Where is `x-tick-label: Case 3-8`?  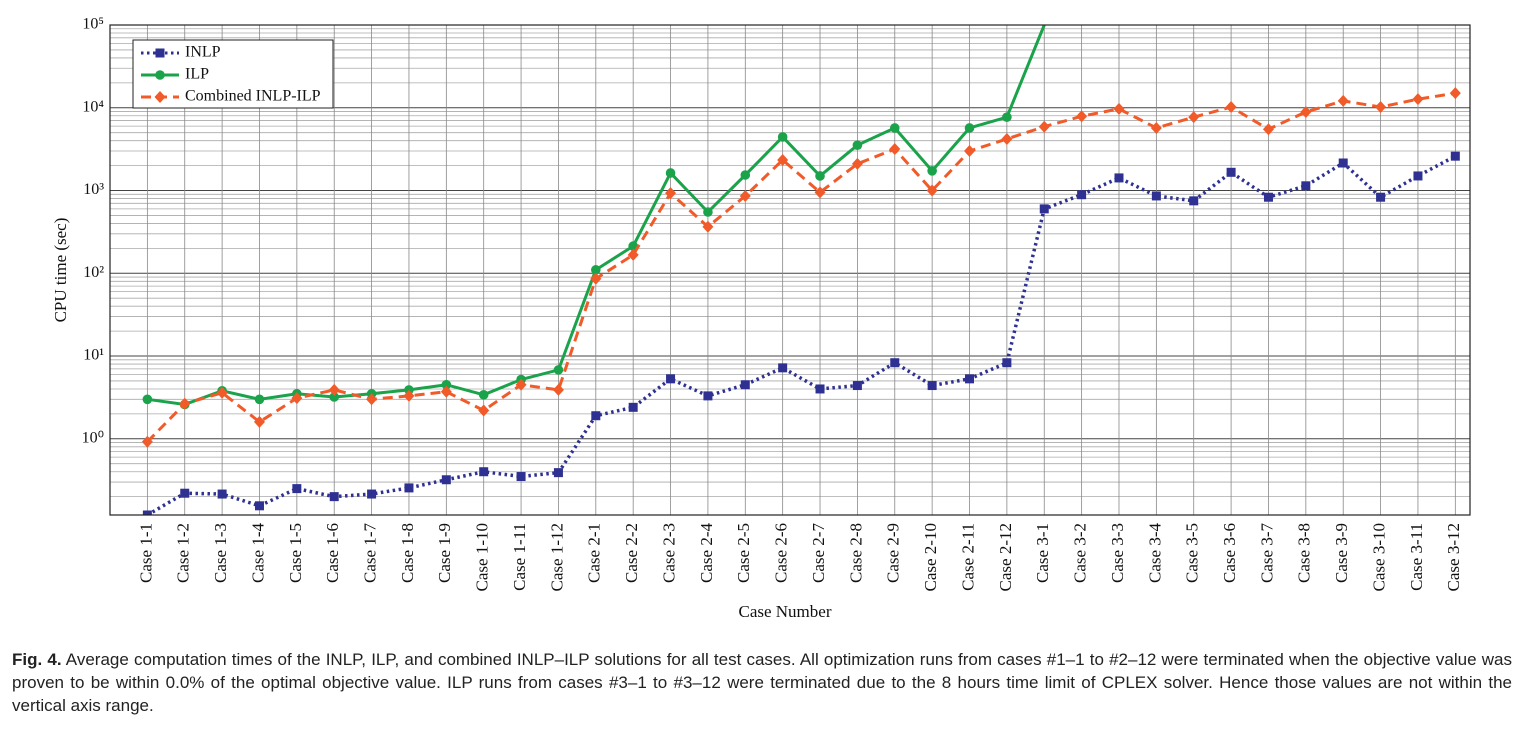
x-tick-label: Case 3-8 is located at coordinates (1304, 553).